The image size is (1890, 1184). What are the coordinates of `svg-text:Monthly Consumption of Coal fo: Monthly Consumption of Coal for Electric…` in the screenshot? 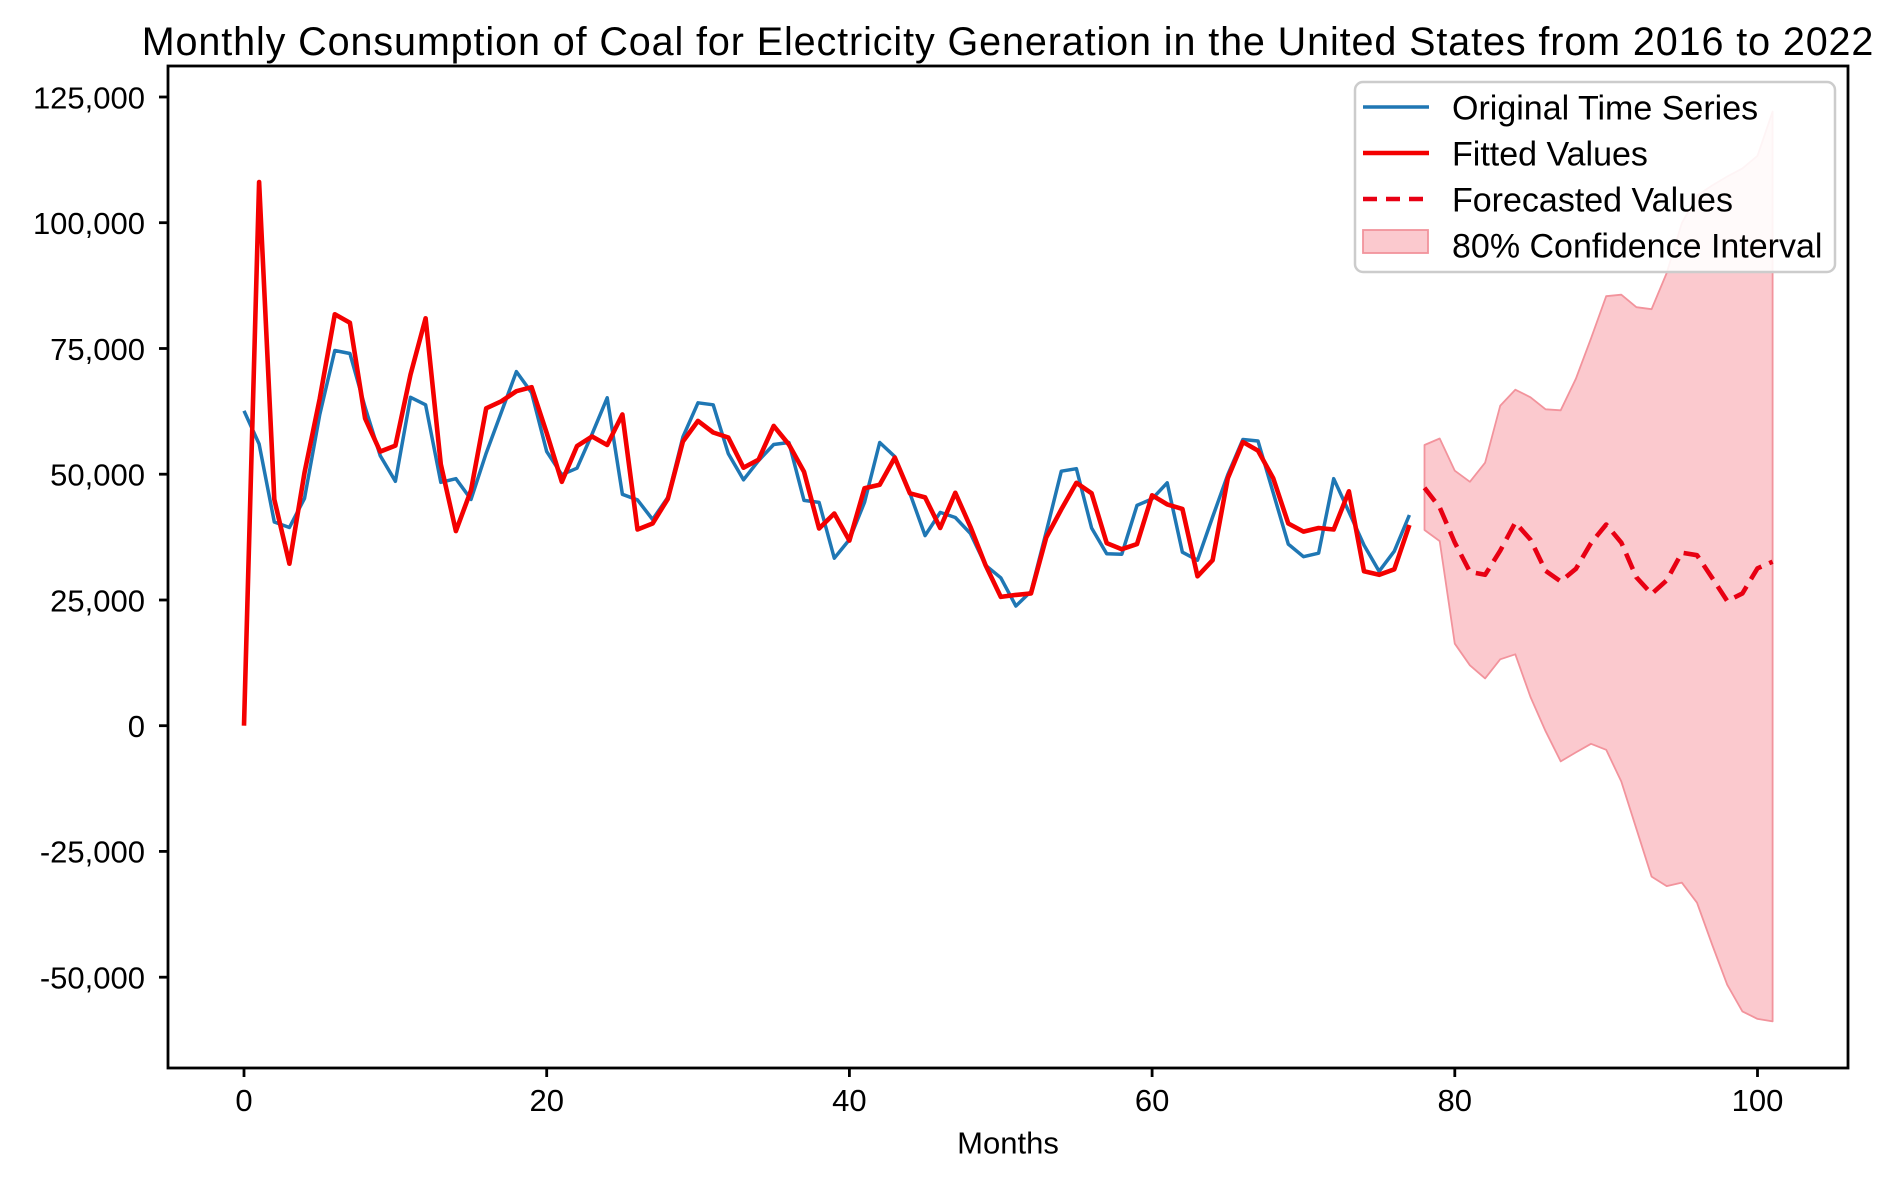 It's located at (1008, 42).